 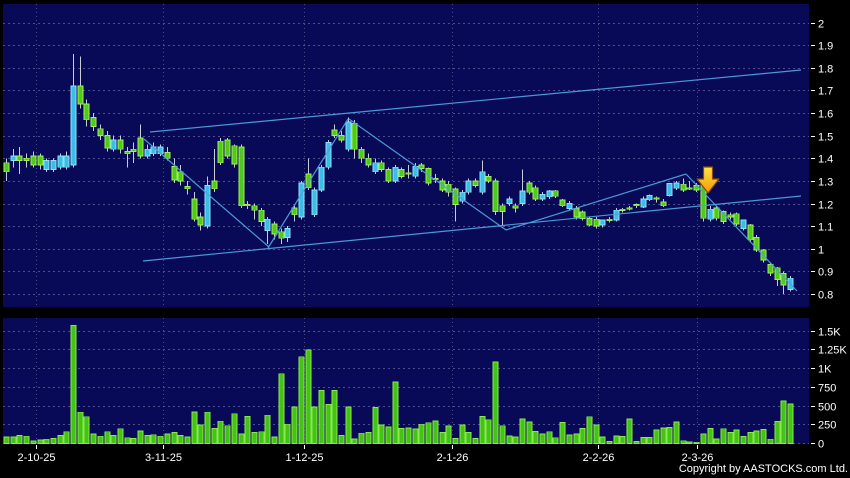 I want to click on price-axis-label: 1, so click(x=821, y=251).